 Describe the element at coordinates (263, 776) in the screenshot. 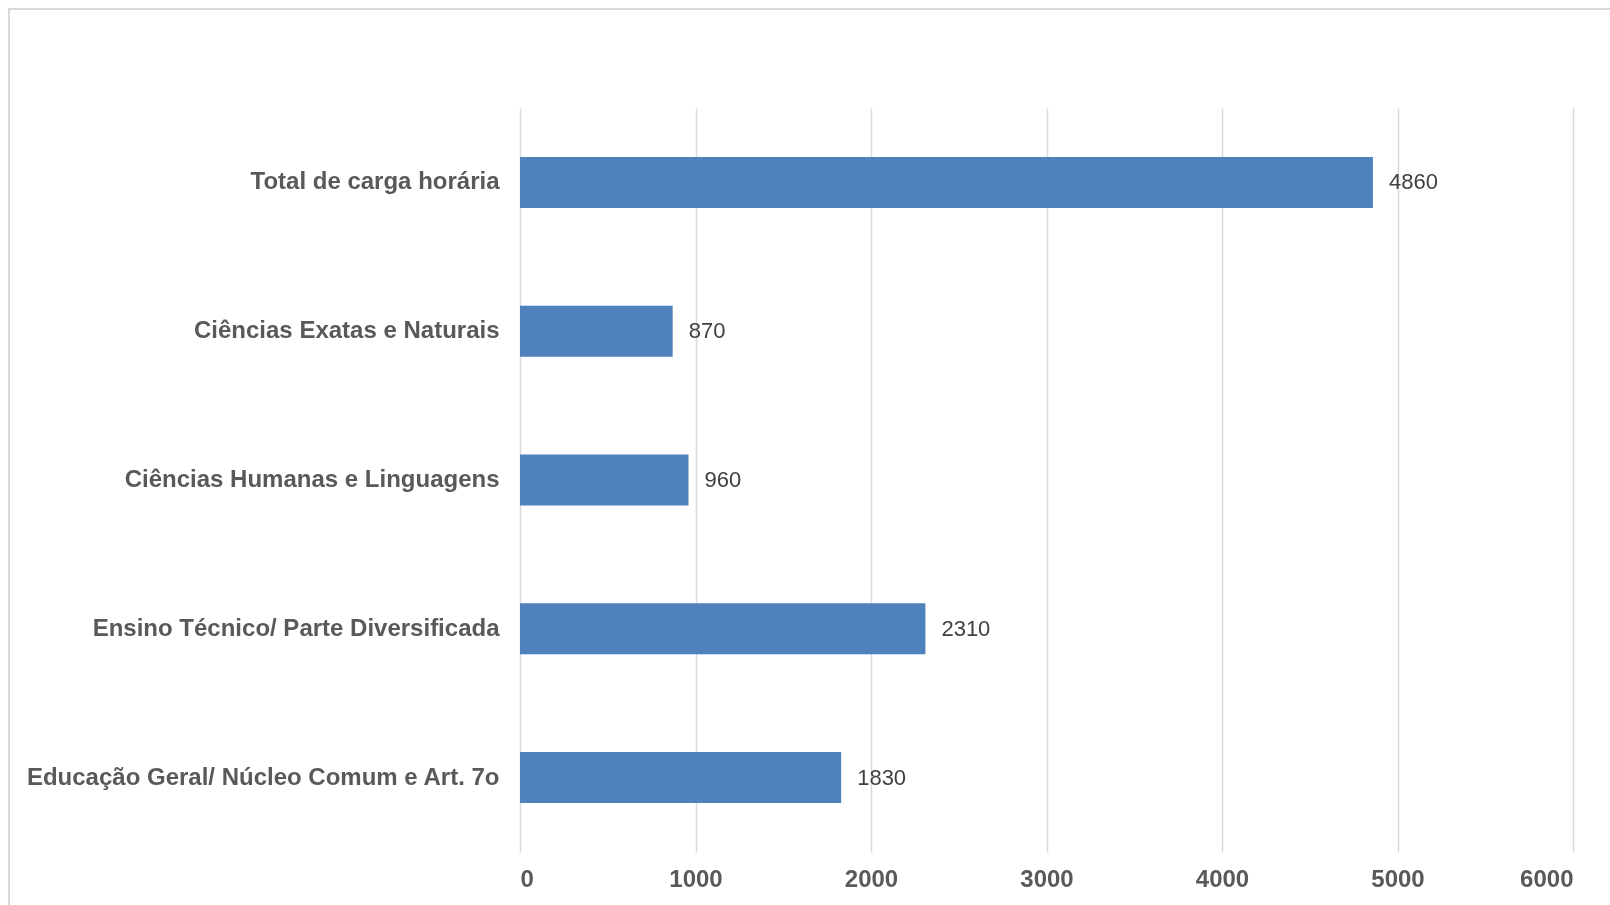

I see `y-tick-label: Educação Geral/ Núcleo Comum e Art. 7o` at that location.